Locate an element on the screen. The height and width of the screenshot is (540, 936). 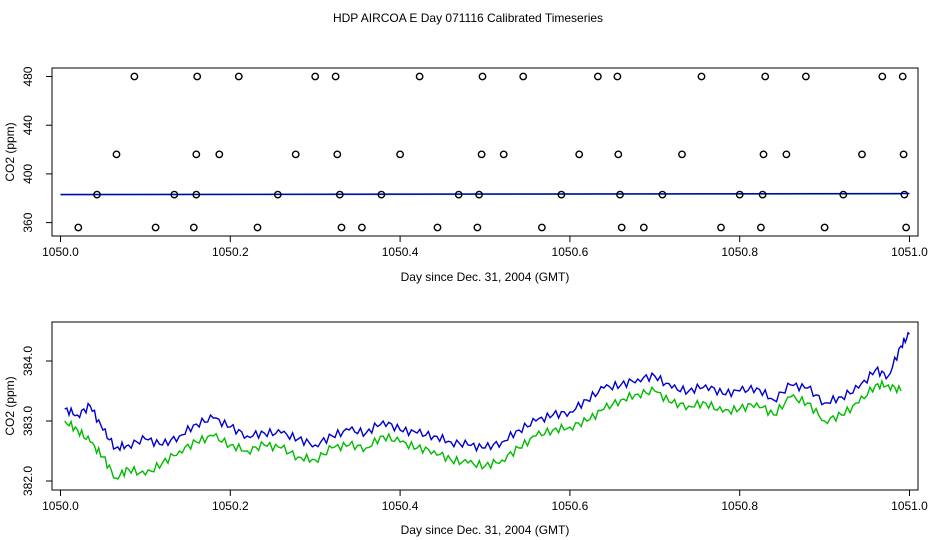
bottom-y-ticks: 382.0 383.0 384.0 is located at coordinates (36, 421).